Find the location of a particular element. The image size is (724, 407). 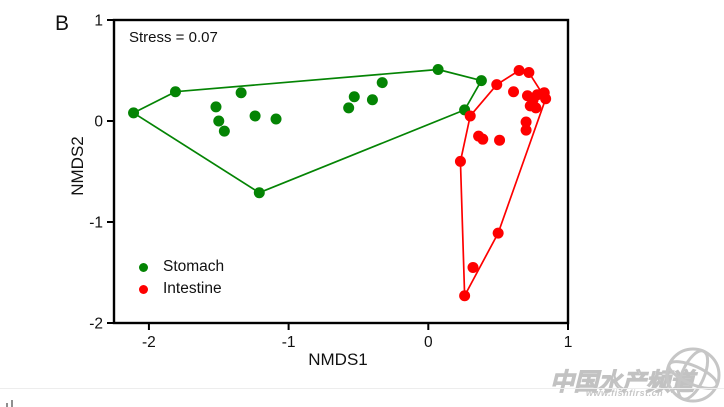

x-tick-label-1: -1 is located at coordinates (289, 342).